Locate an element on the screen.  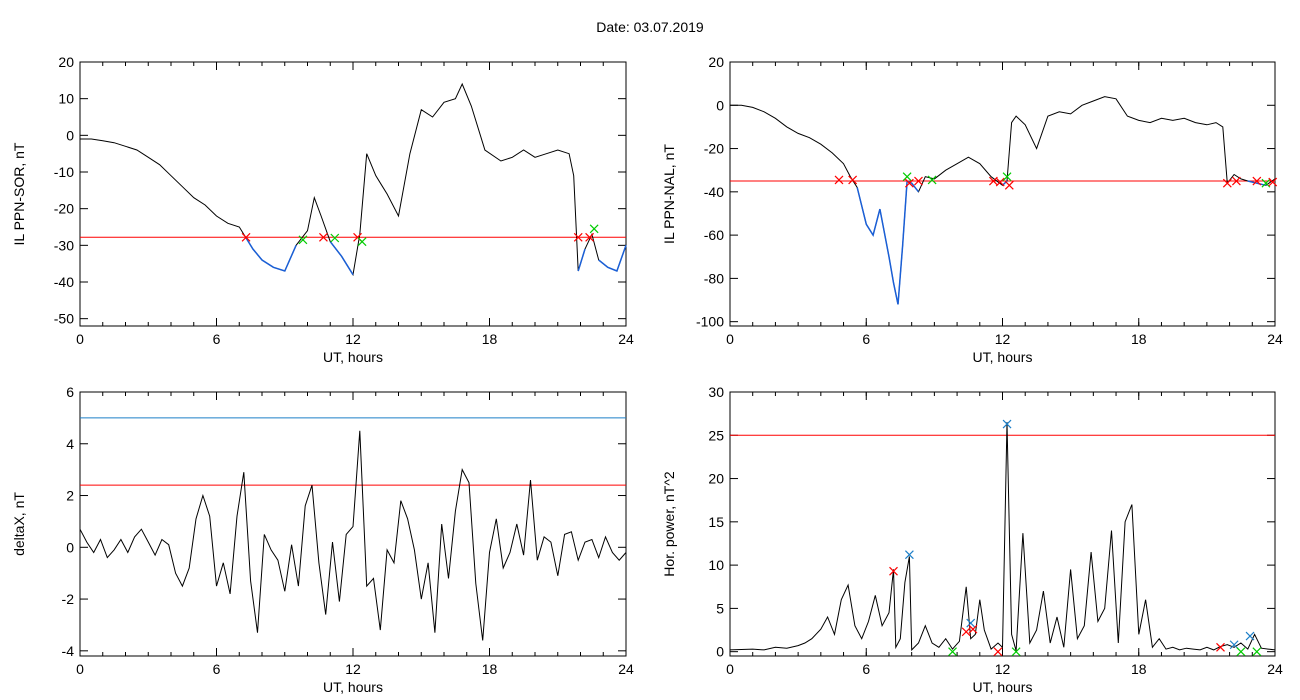
y-tick-label: -10 is located at coordinates (64, 172).